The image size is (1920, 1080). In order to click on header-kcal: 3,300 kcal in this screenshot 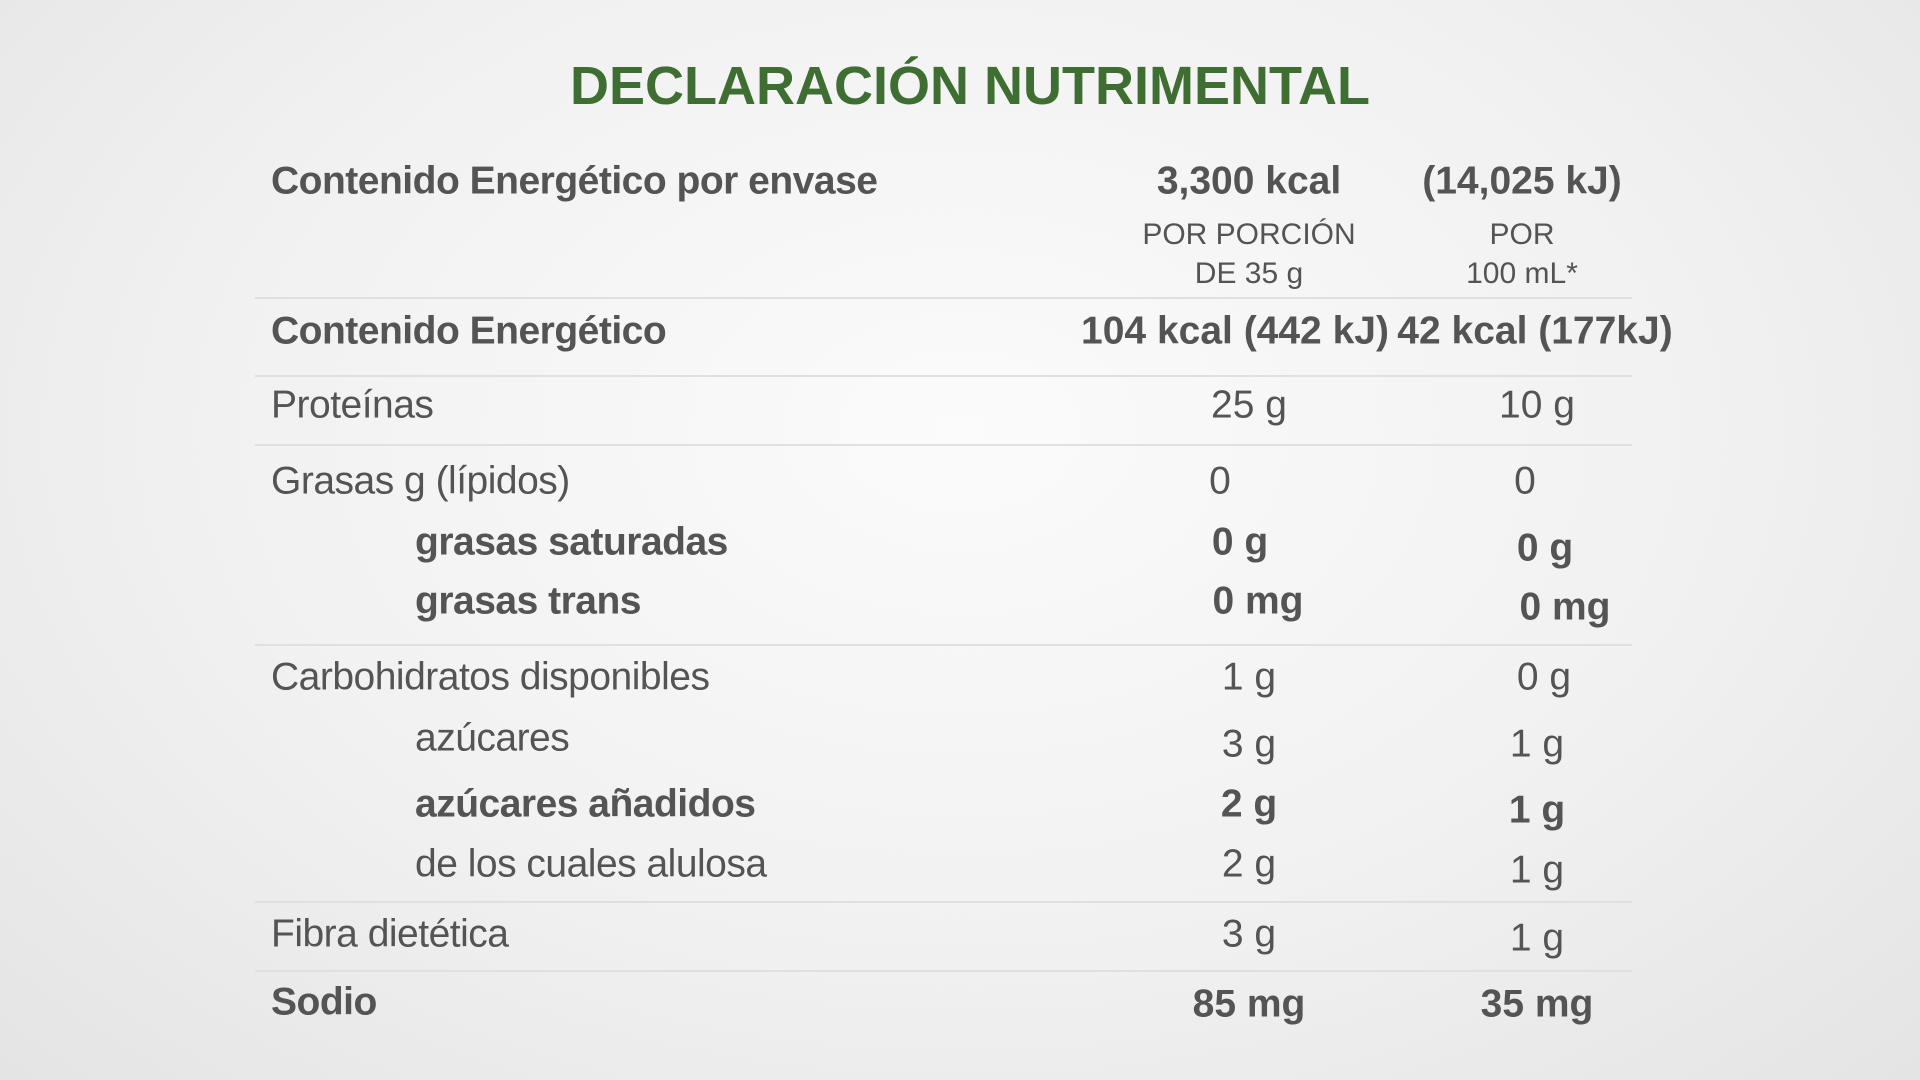, I will do `click(1249, 181)`.